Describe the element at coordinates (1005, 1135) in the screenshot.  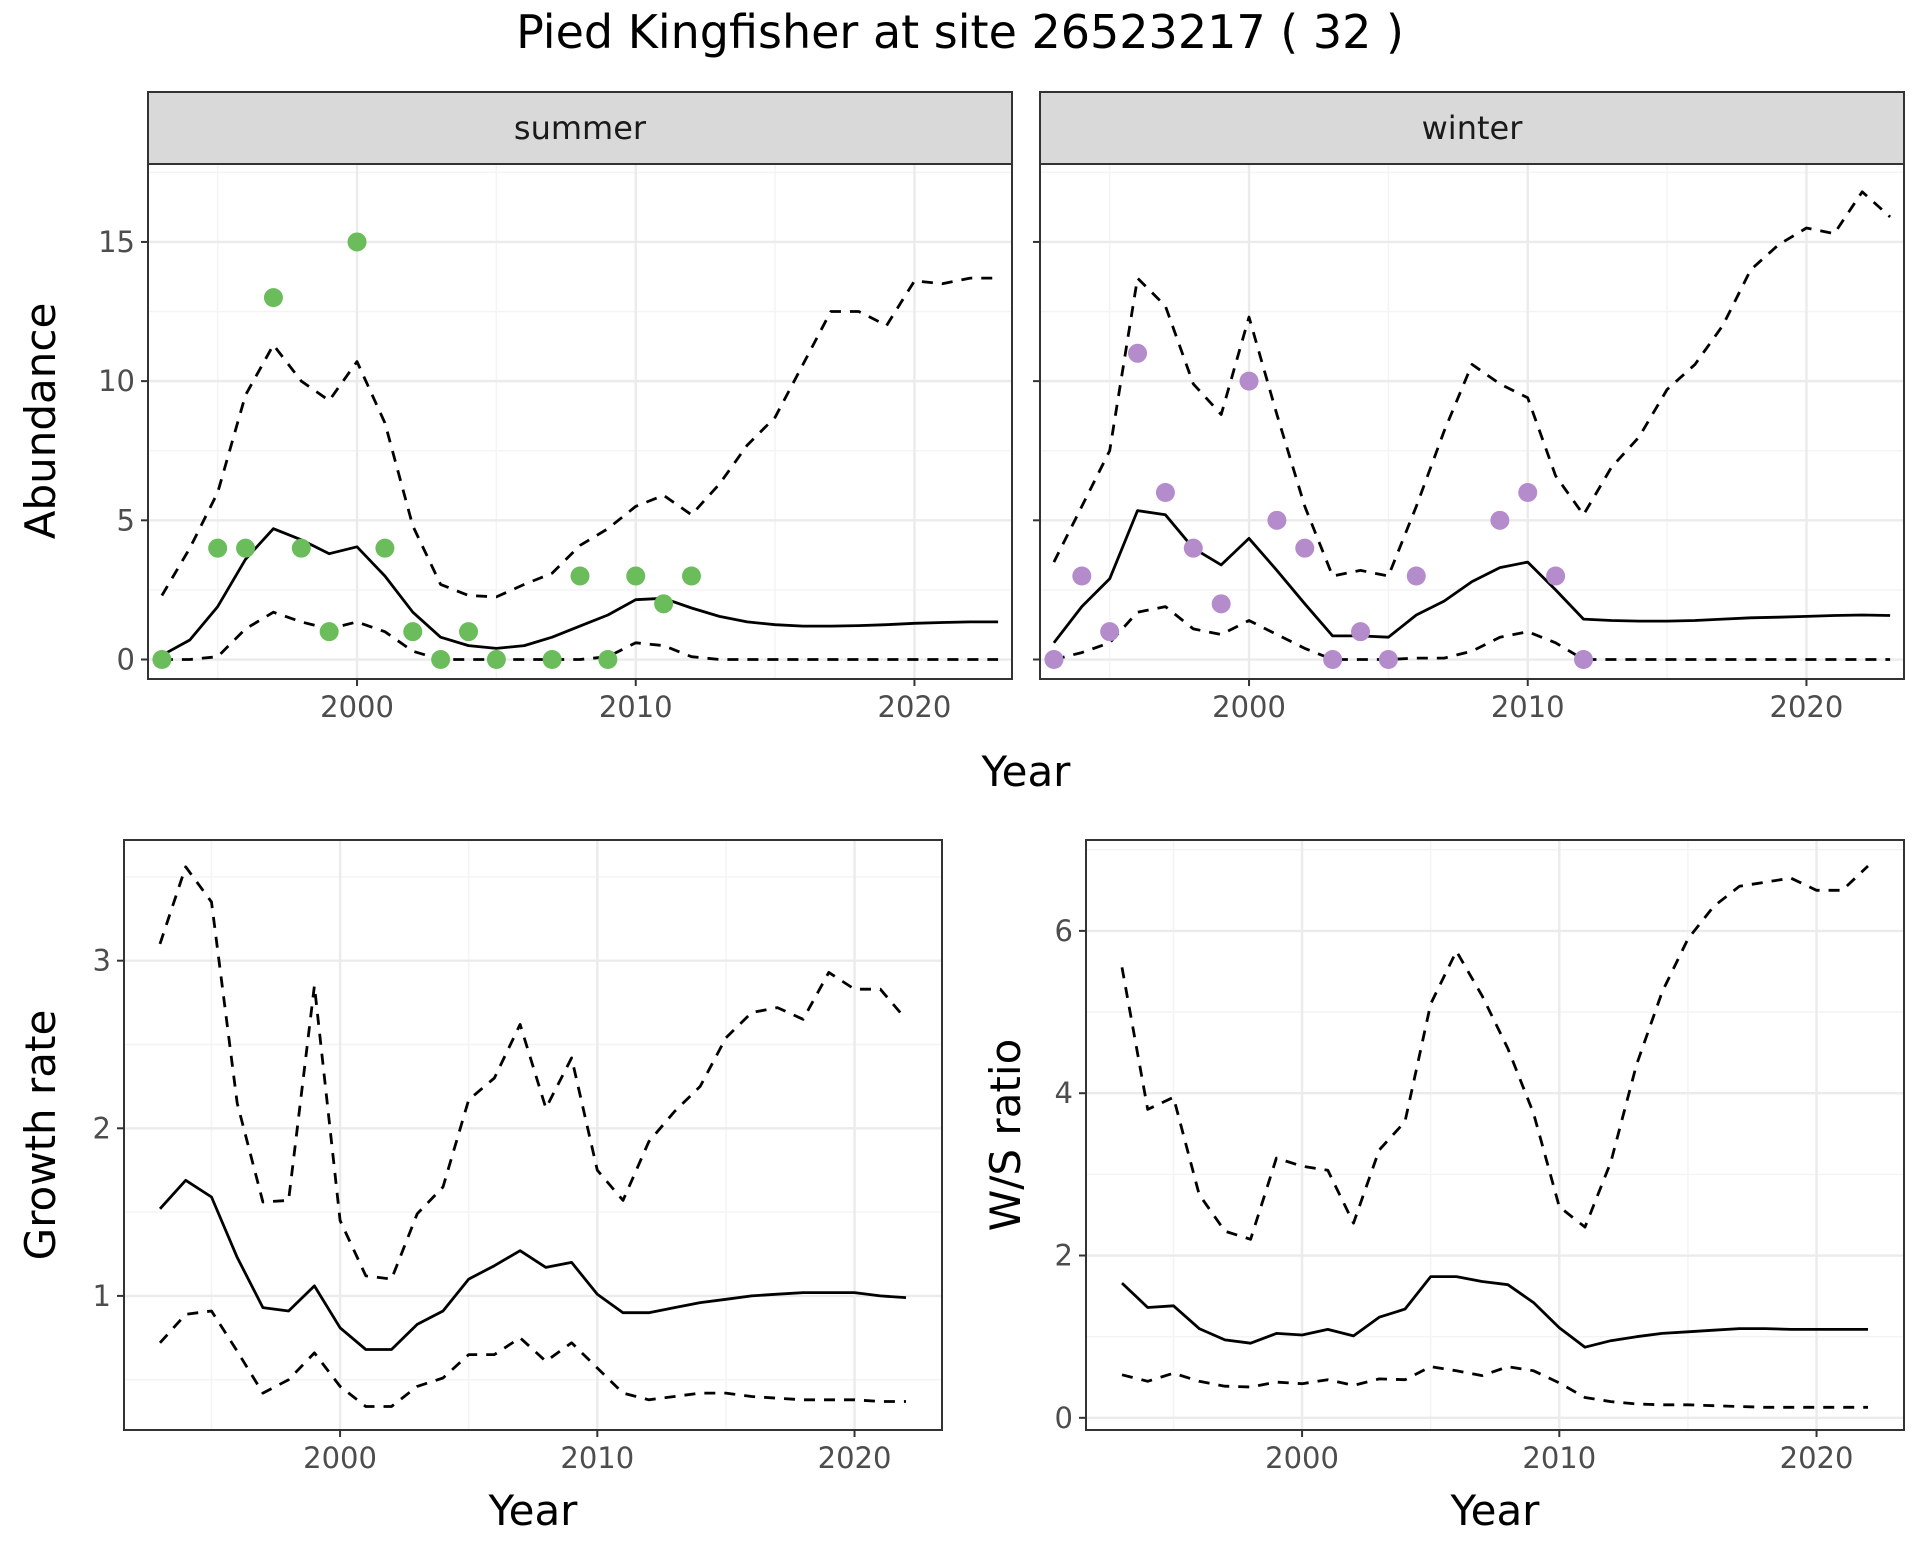
I see `ratio-y-axis-title: W/S ratio` at that location.